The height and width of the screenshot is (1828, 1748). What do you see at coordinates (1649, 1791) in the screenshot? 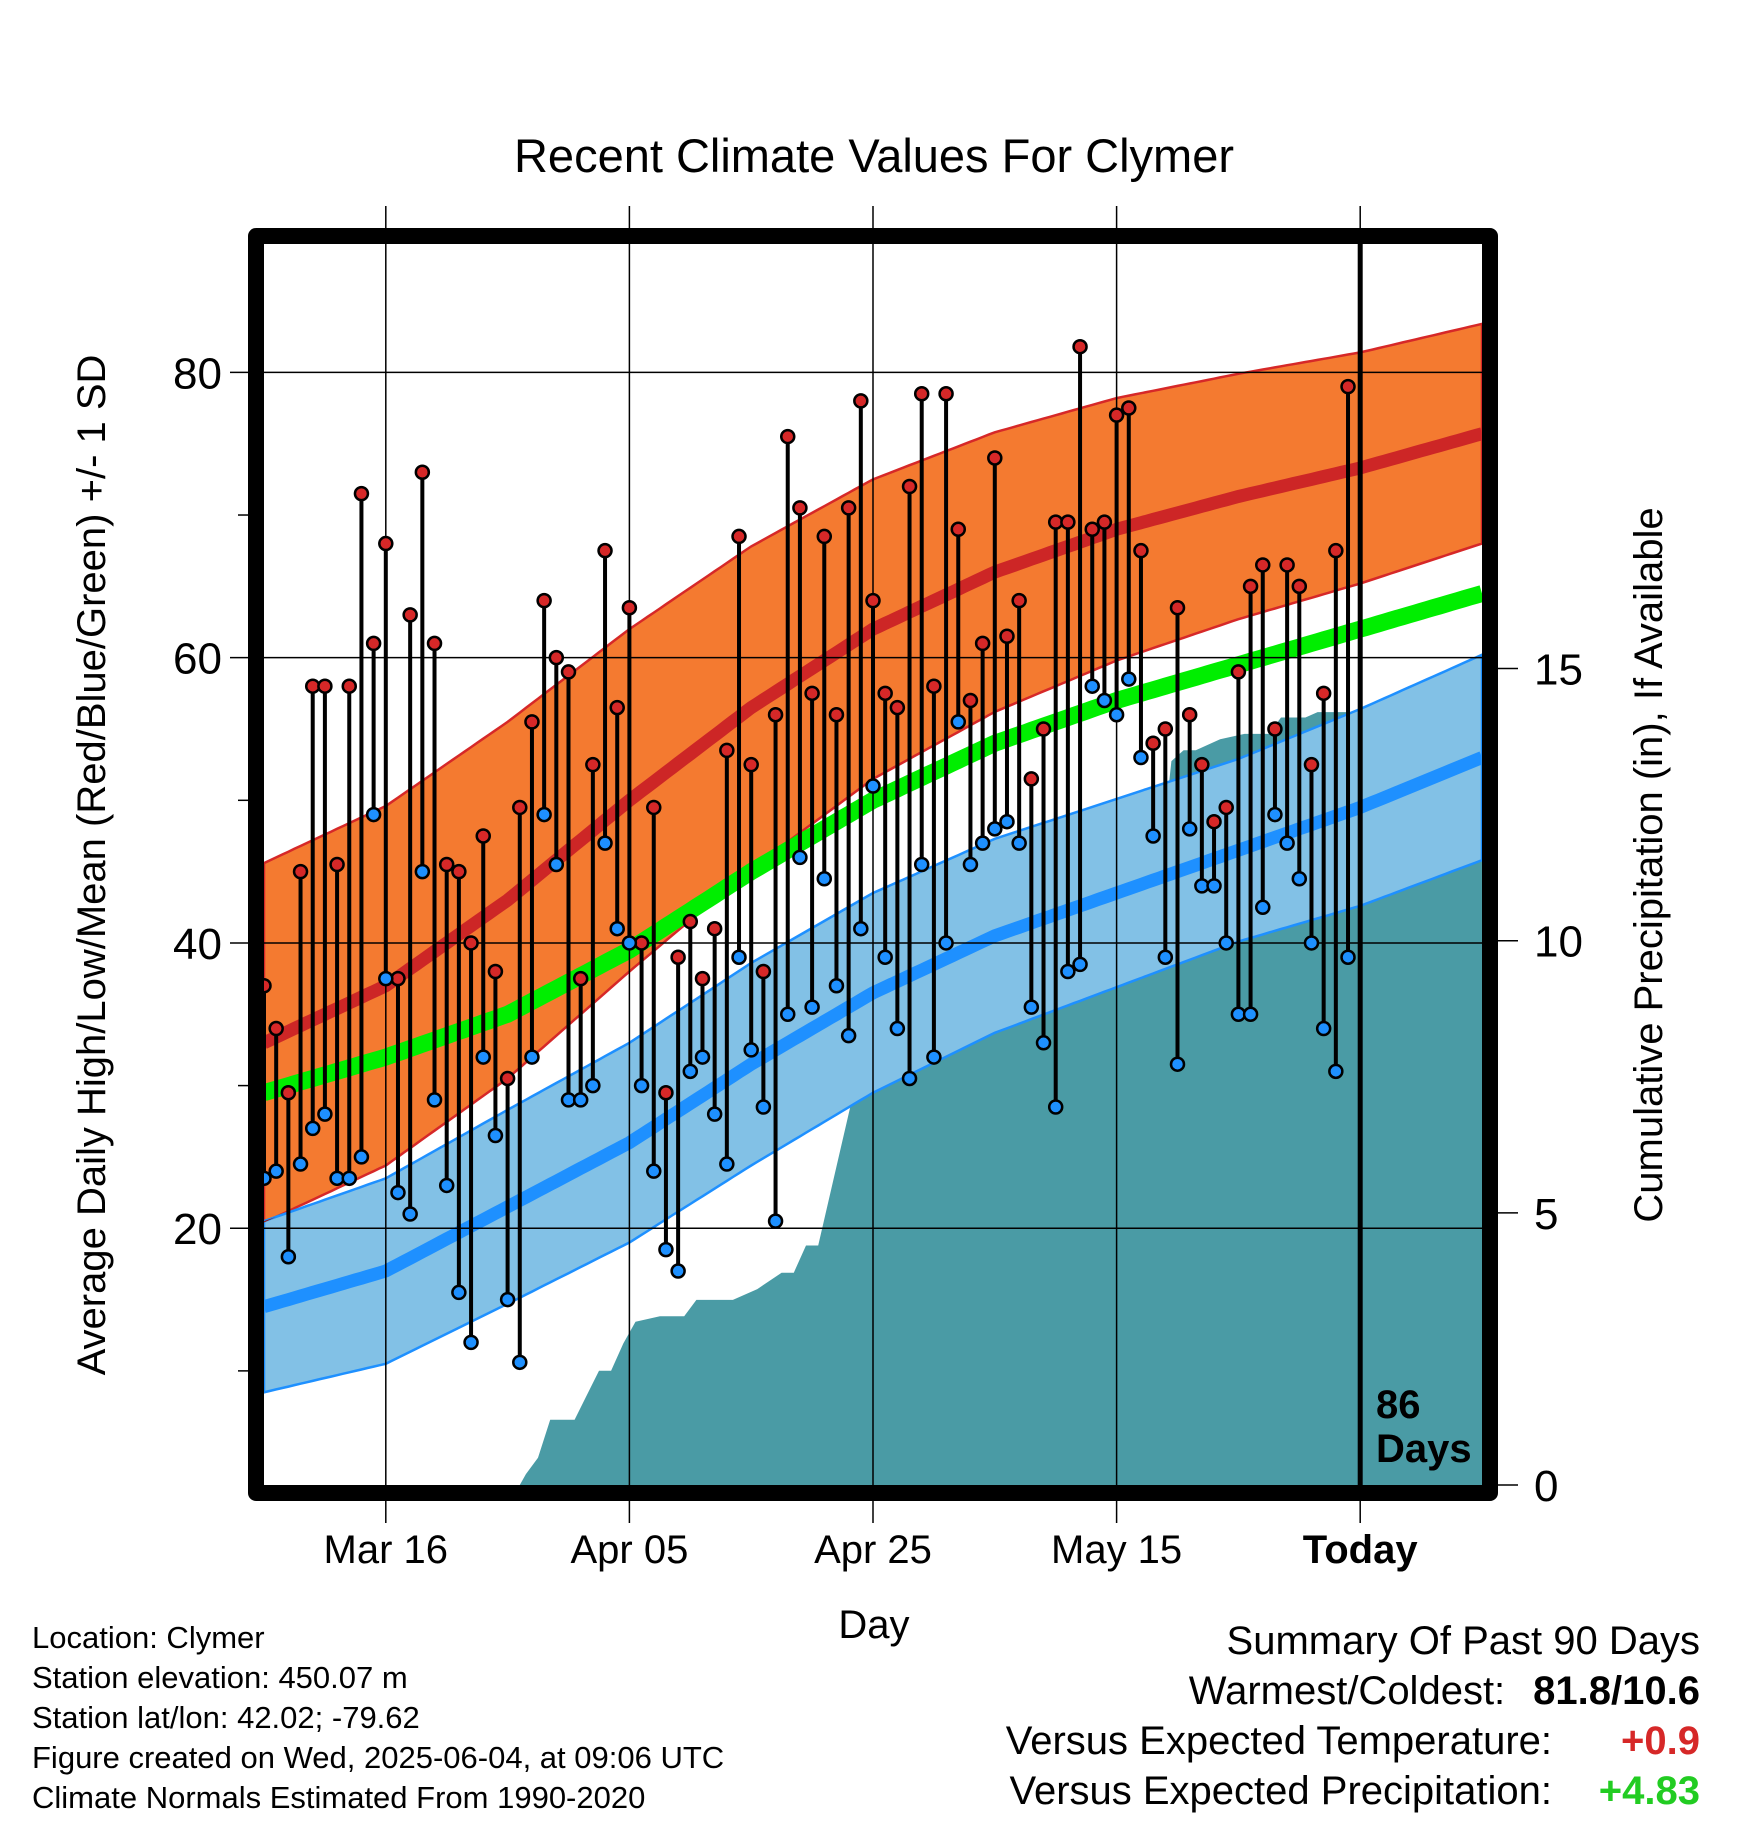
I see `precip-anomaly-value: +4.83` at bounding box center [1649, 1791].